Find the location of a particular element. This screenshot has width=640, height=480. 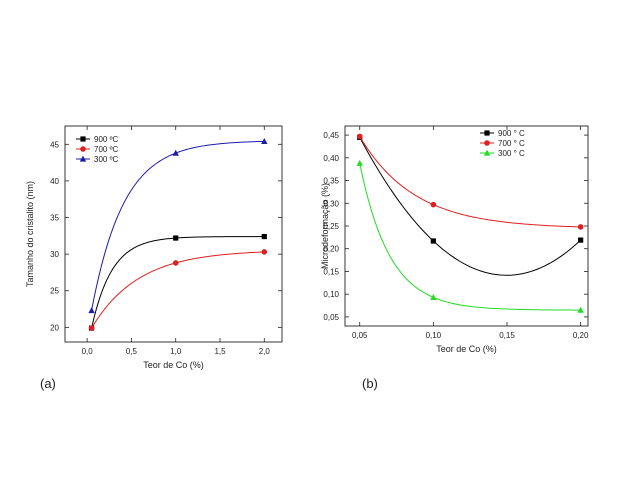

y-tick-label: 0,20 is located at coordinates (331, 249).